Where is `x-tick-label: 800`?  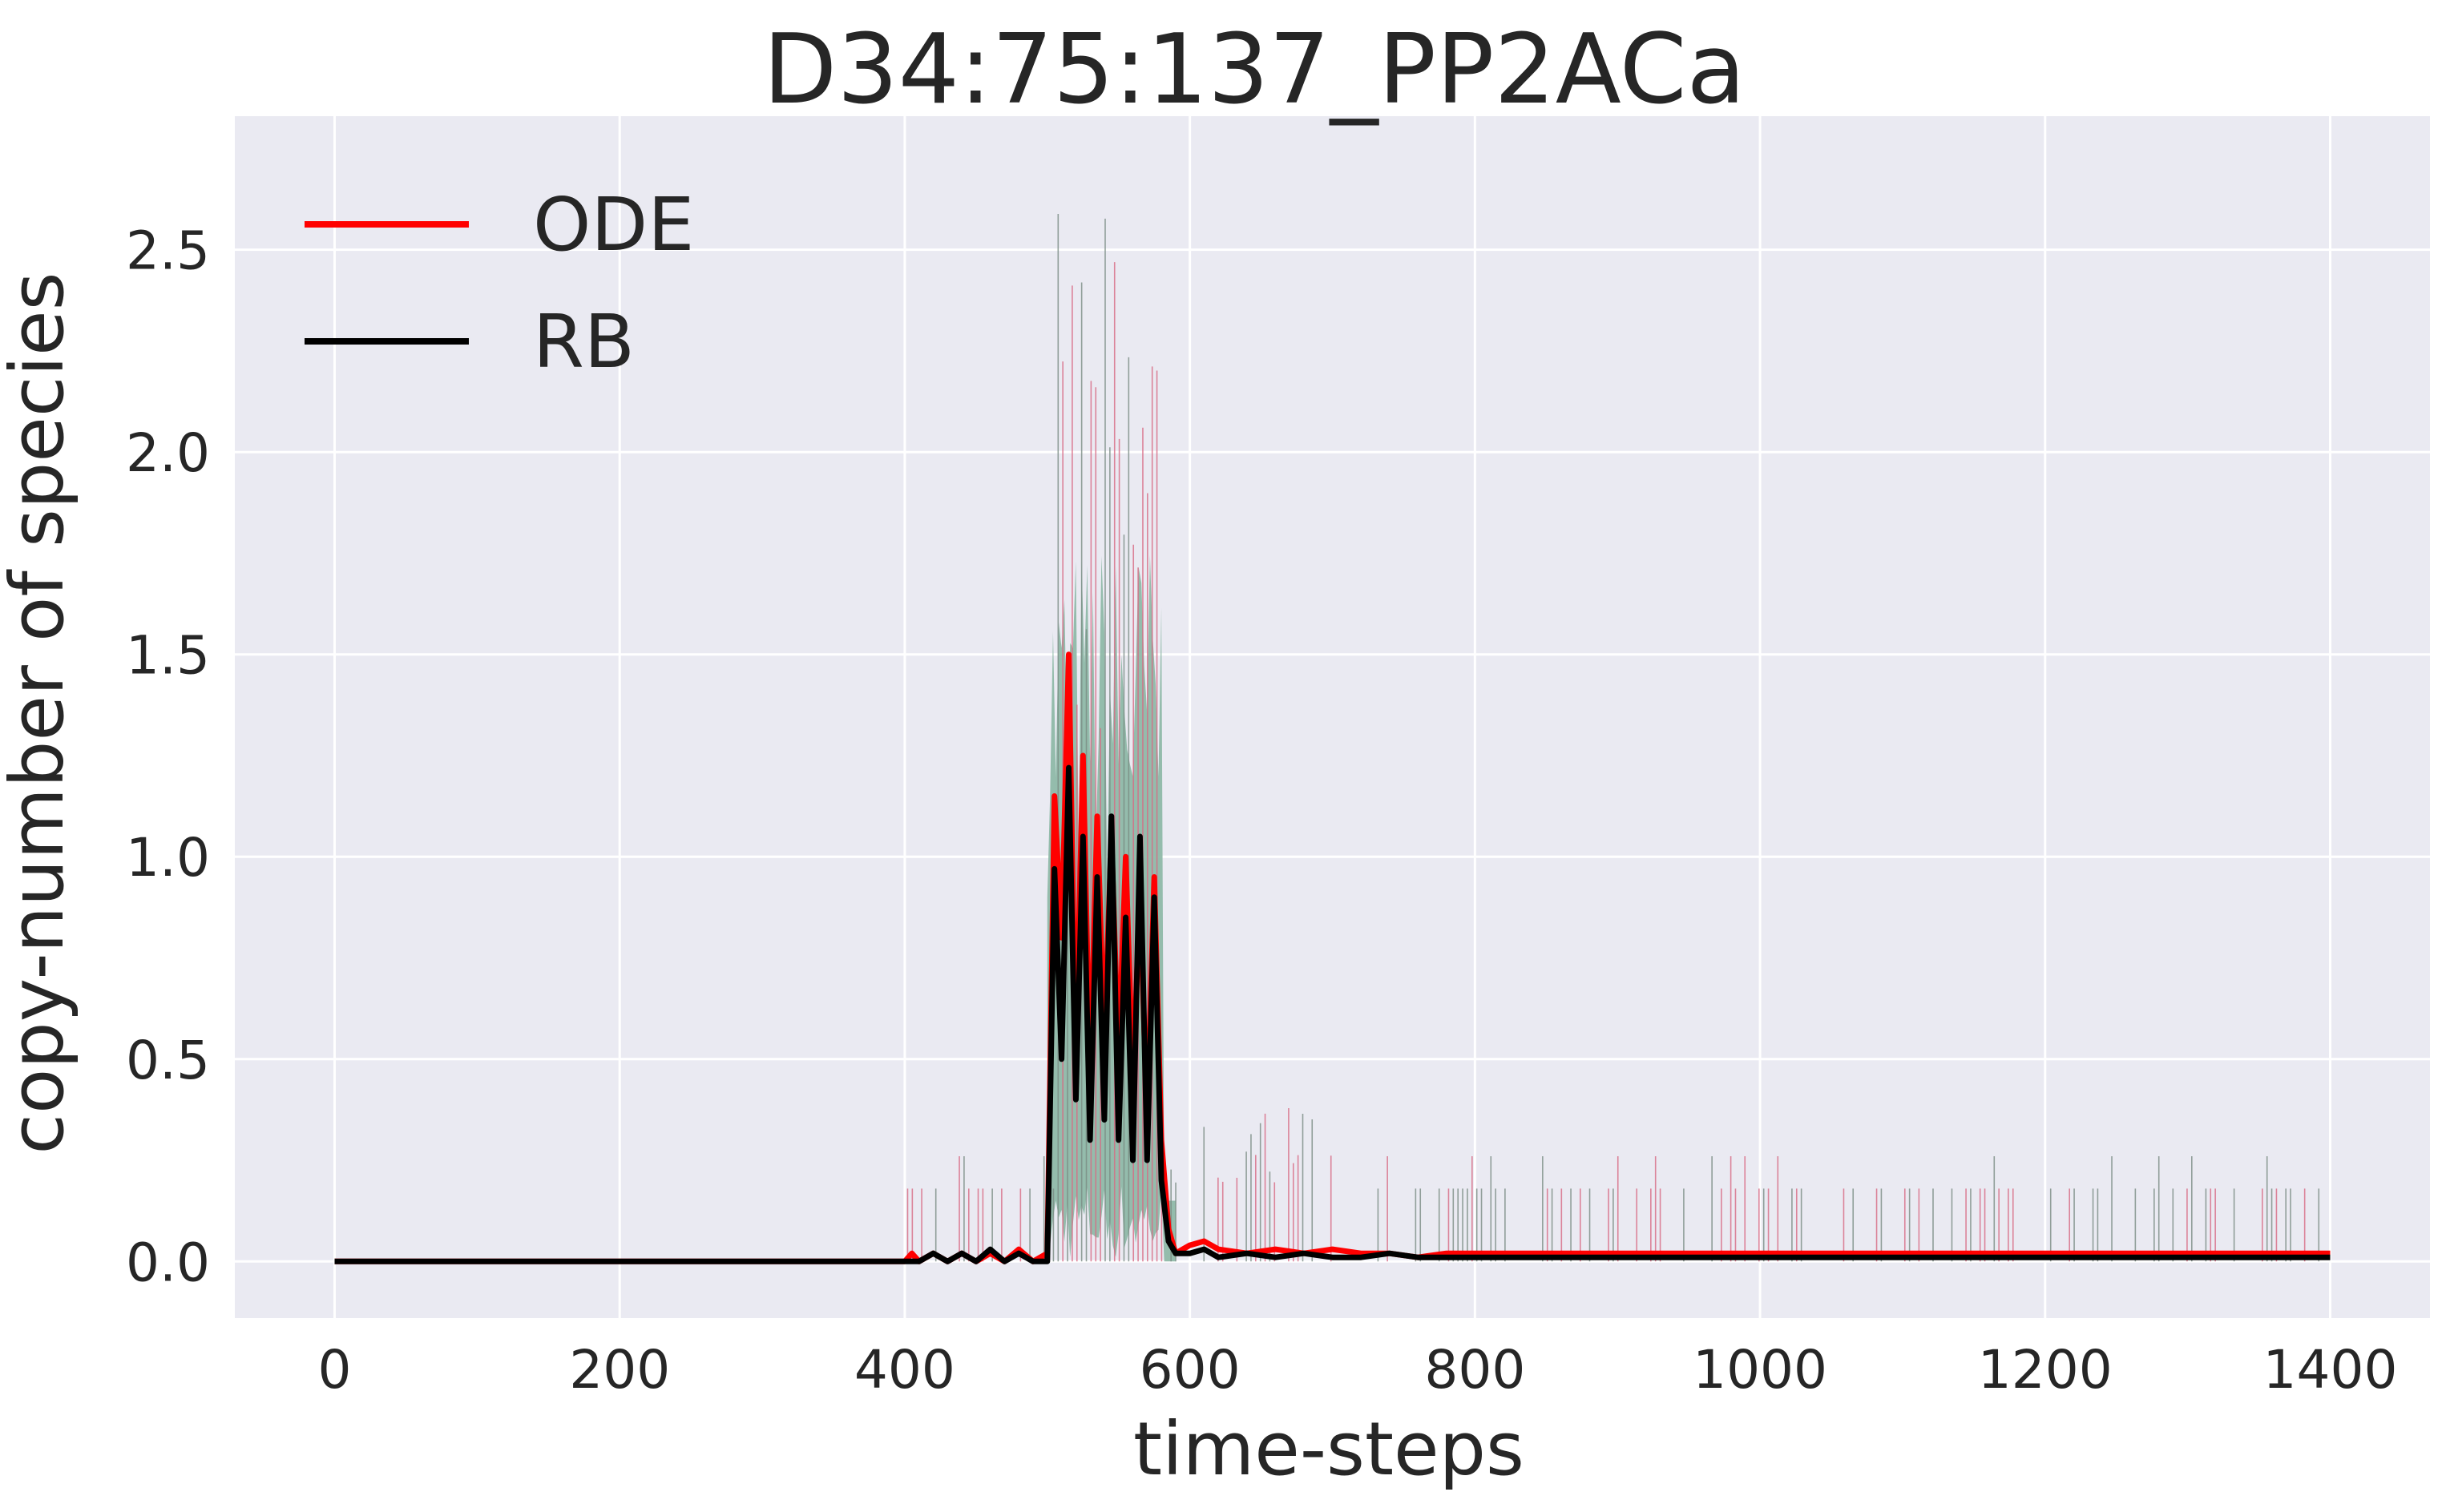
x-tick-label: 800 is located at coordinates (1475, 1370).